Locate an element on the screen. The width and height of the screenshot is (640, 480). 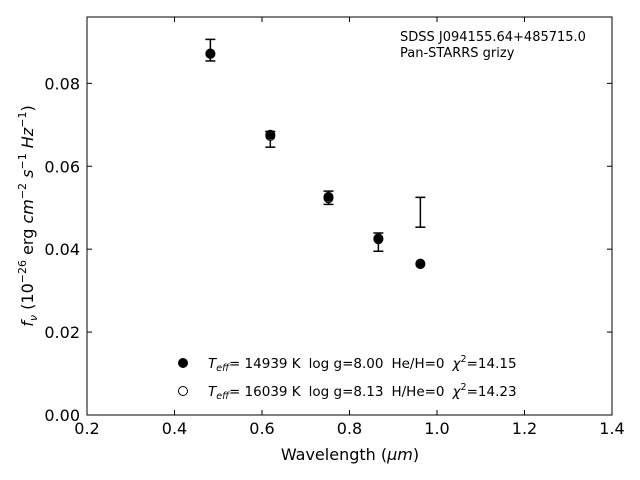
x-axis-title: Wavelength (μm) is located at coordinates (350, 454).